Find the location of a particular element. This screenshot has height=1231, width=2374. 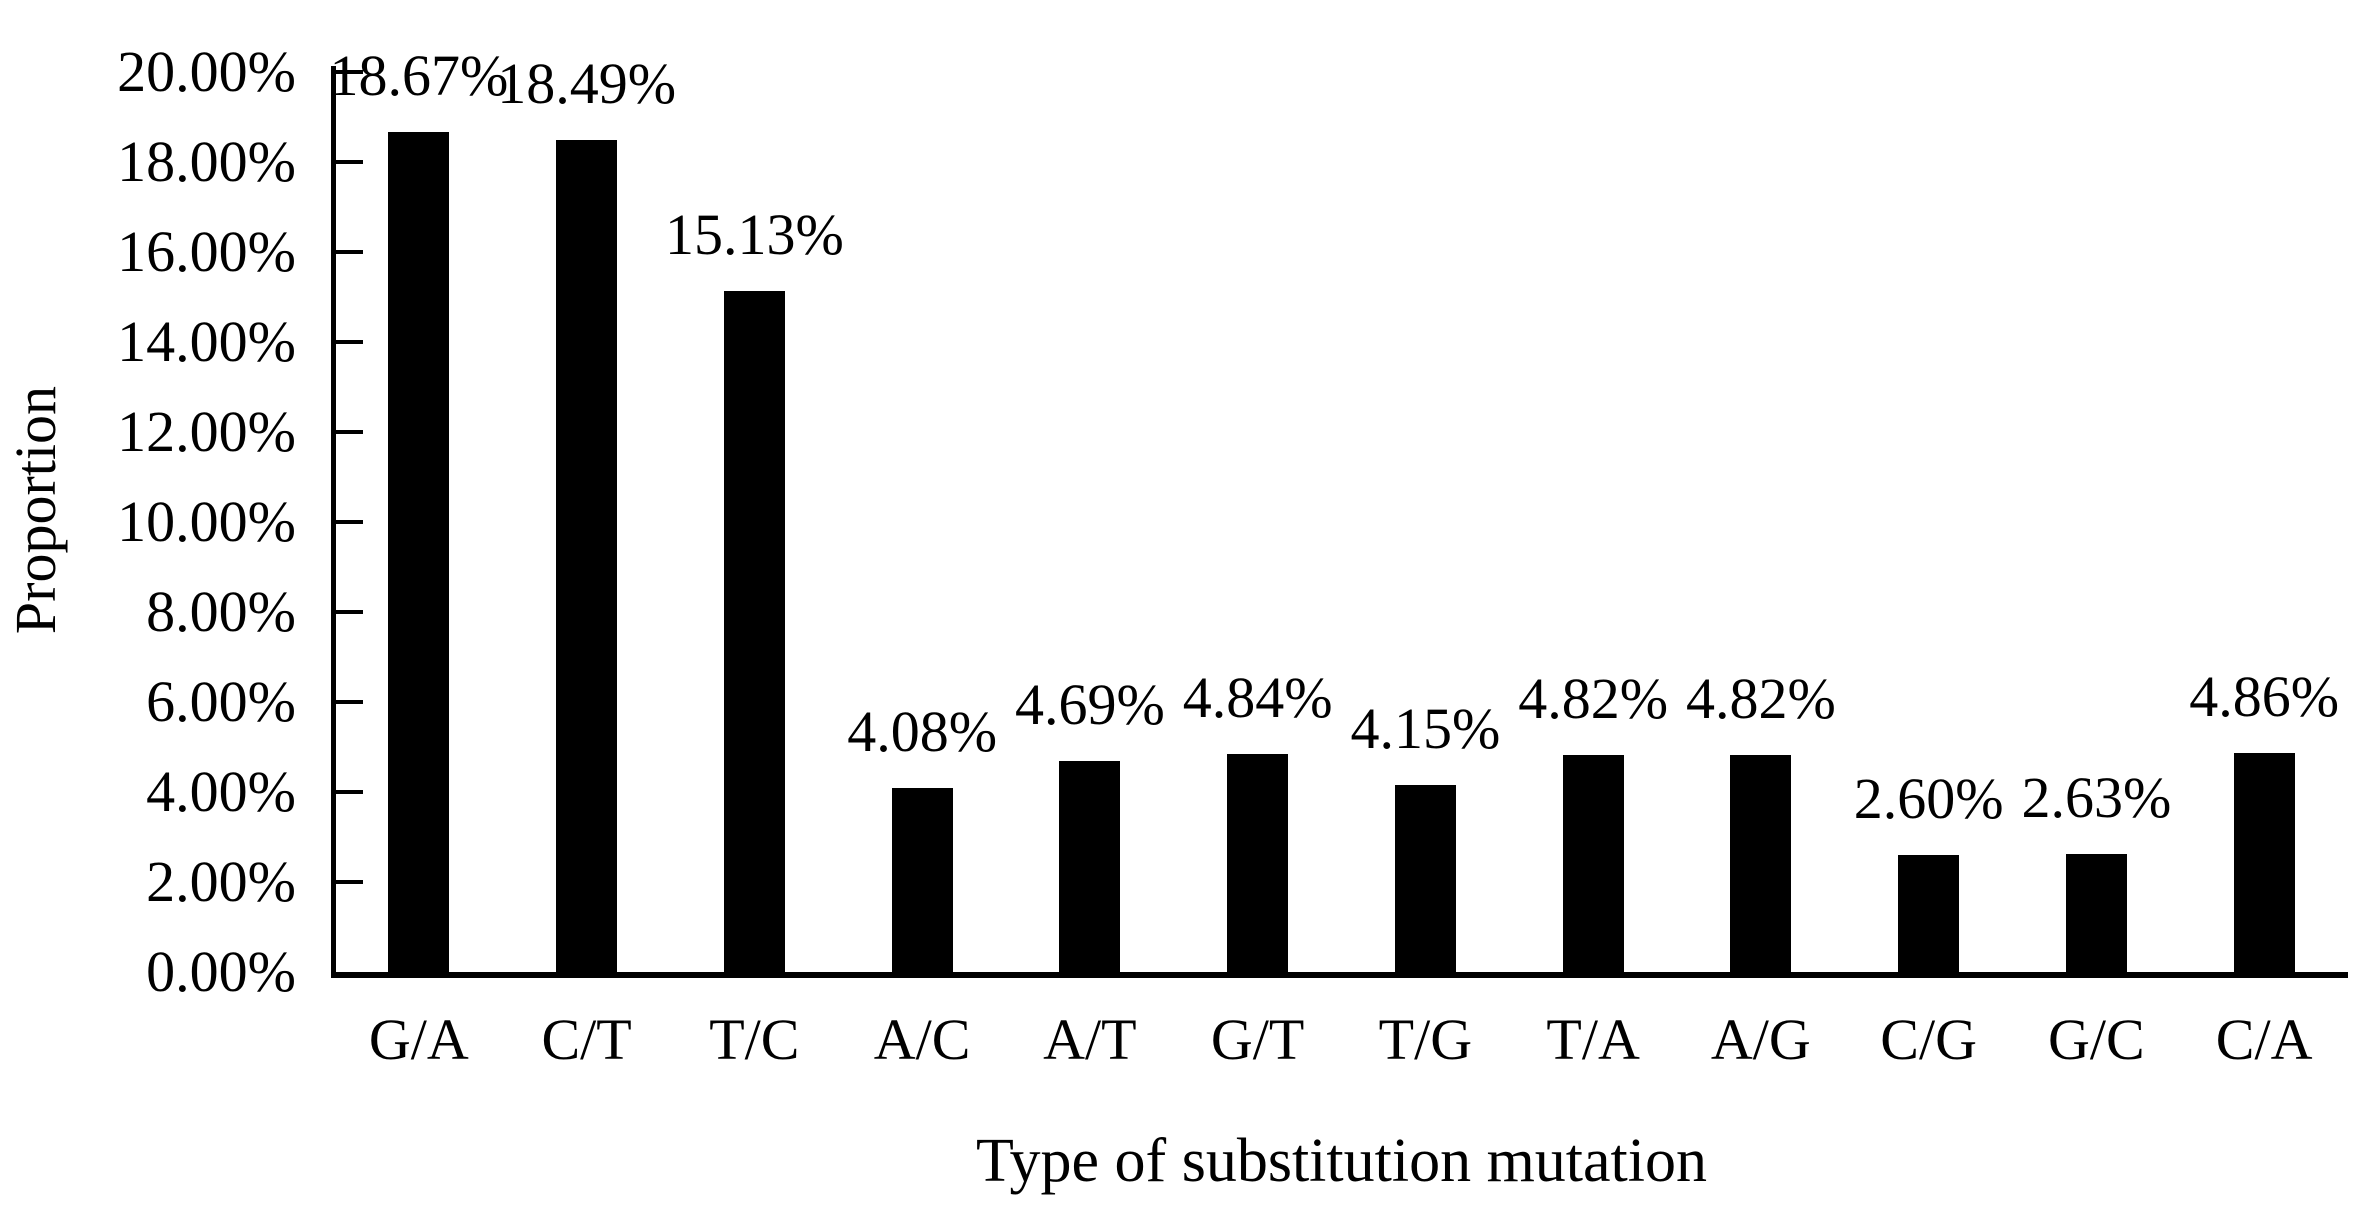

x-category-label: G/A is located at coordinates (418, 1039).